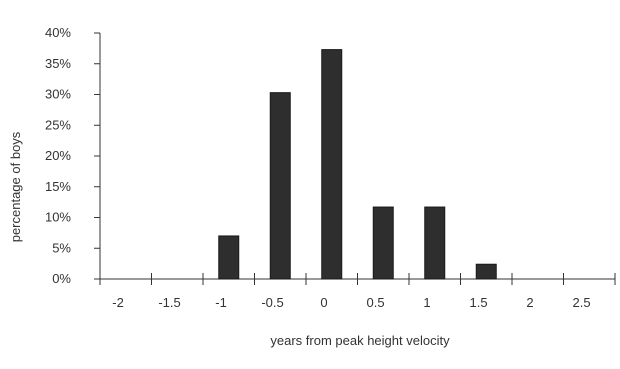  I want to click on y-tick-label: 15%, so click(58, 186).